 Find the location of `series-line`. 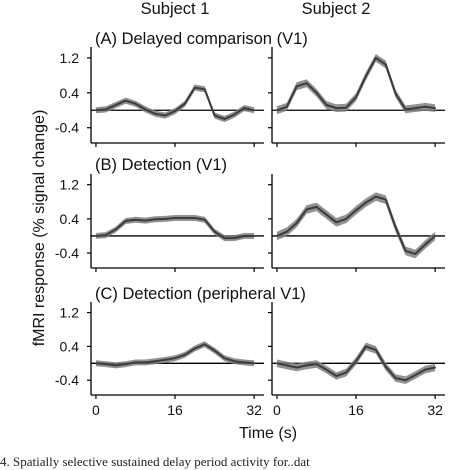

series-line is located at coordinates (356, 225).